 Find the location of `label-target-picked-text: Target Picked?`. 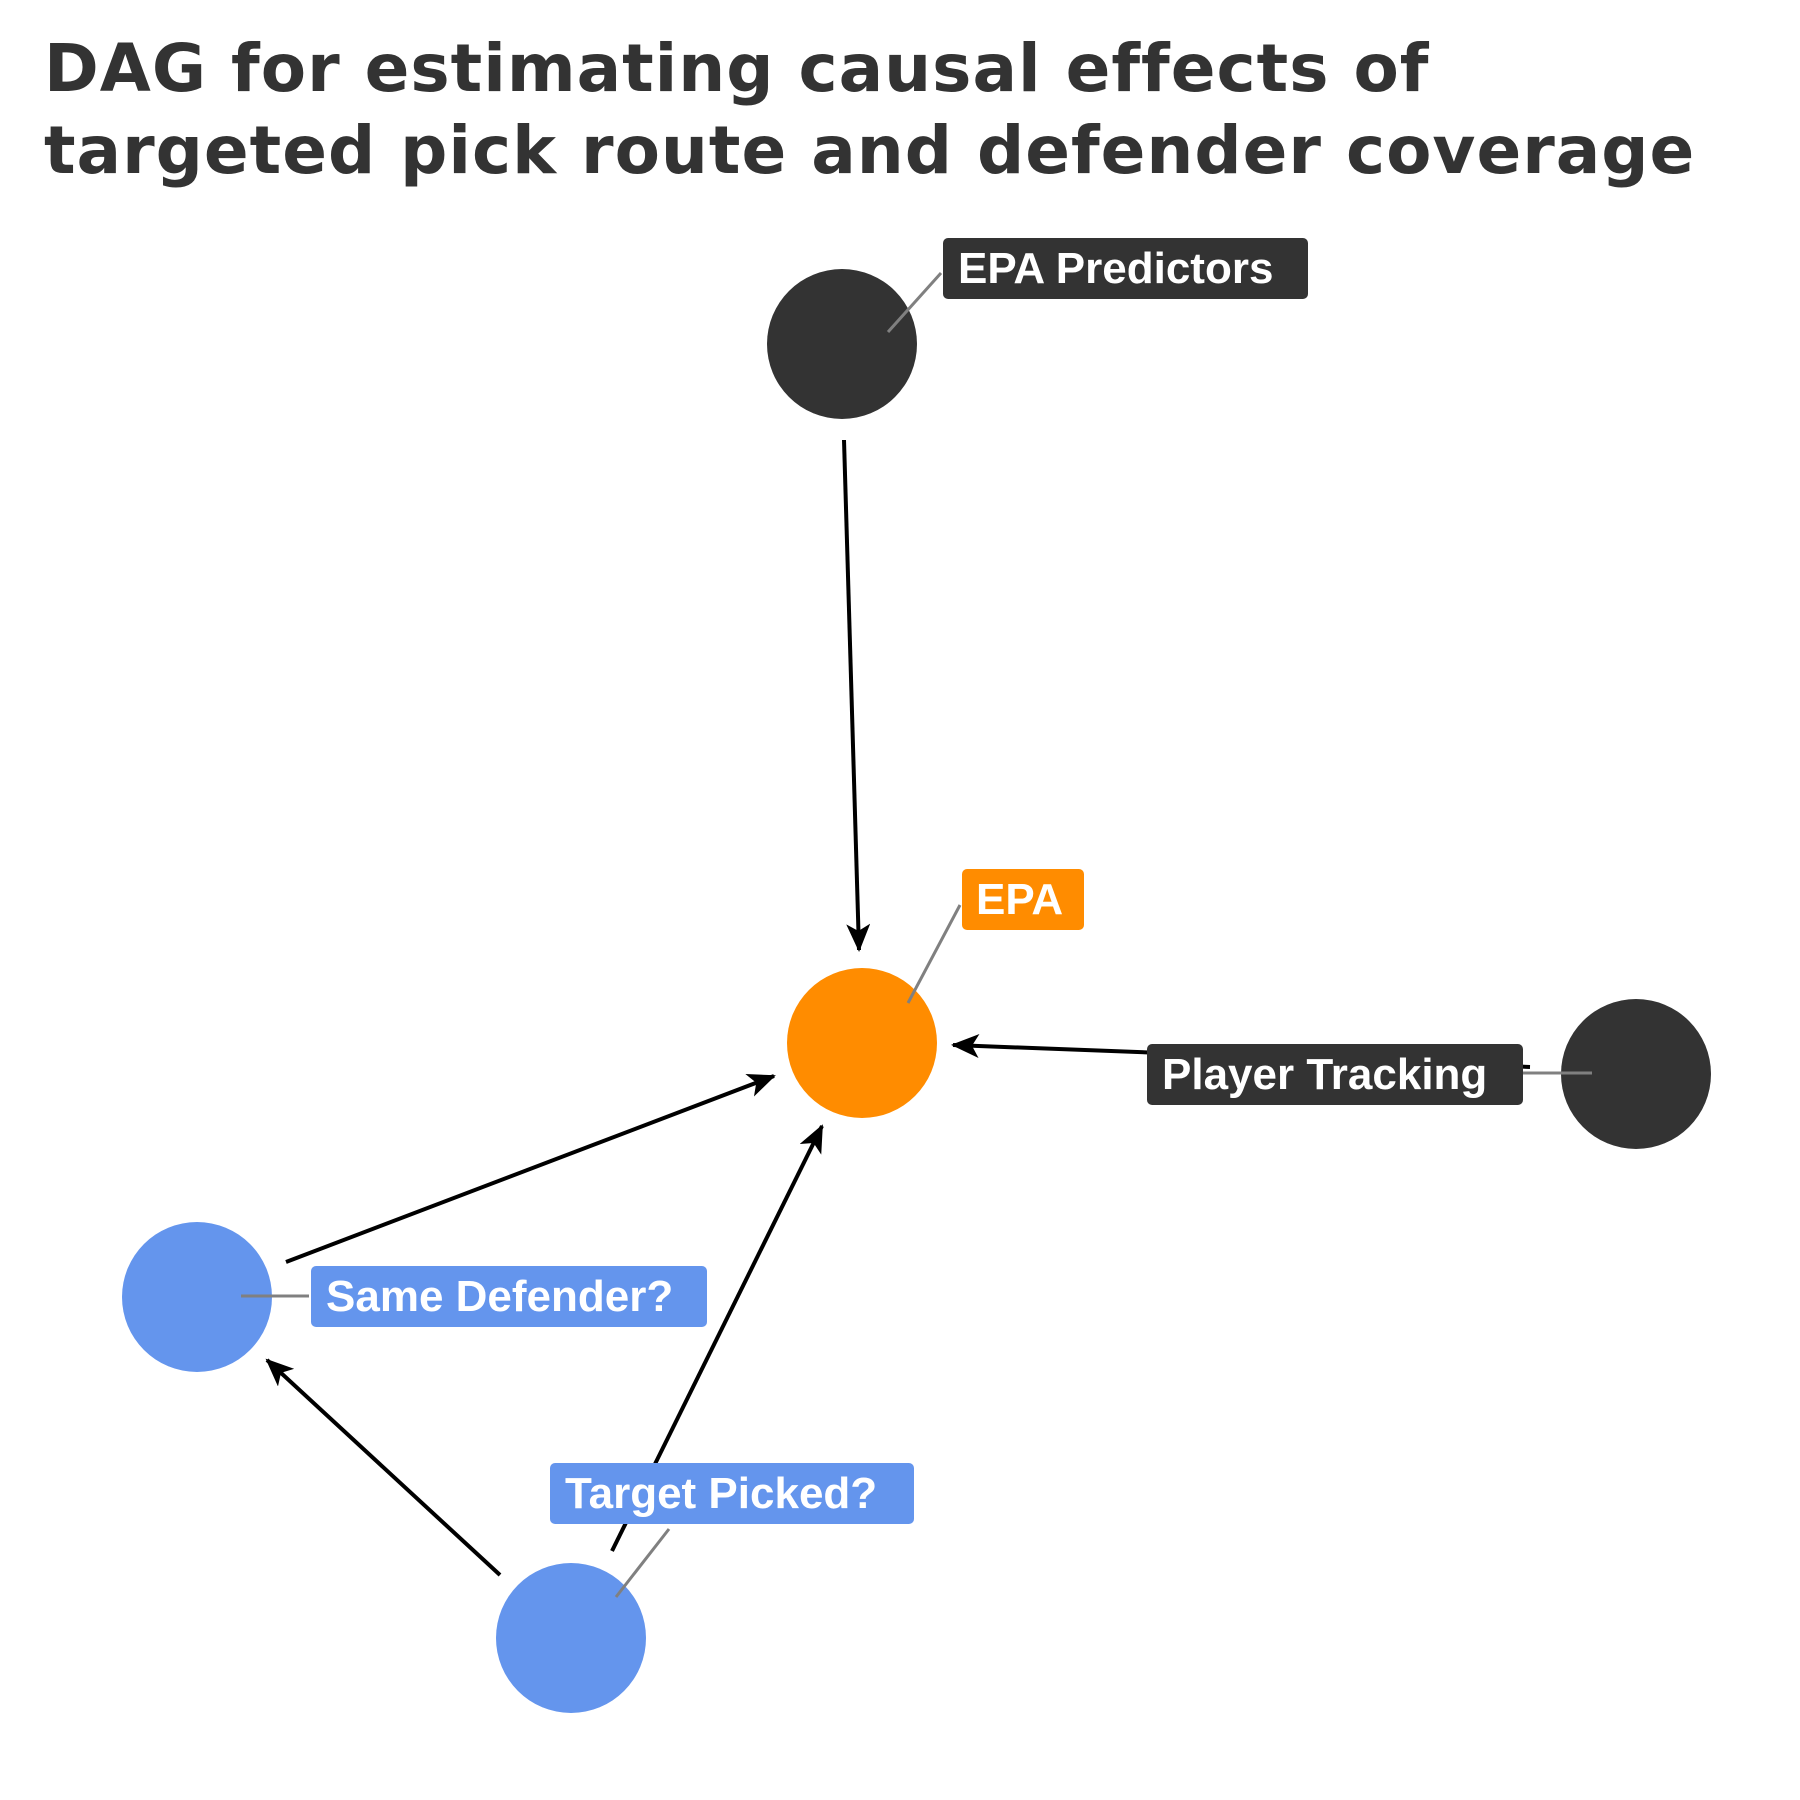

label-target-picked-text: Target Picked? is located at coordinates (721, 1493).